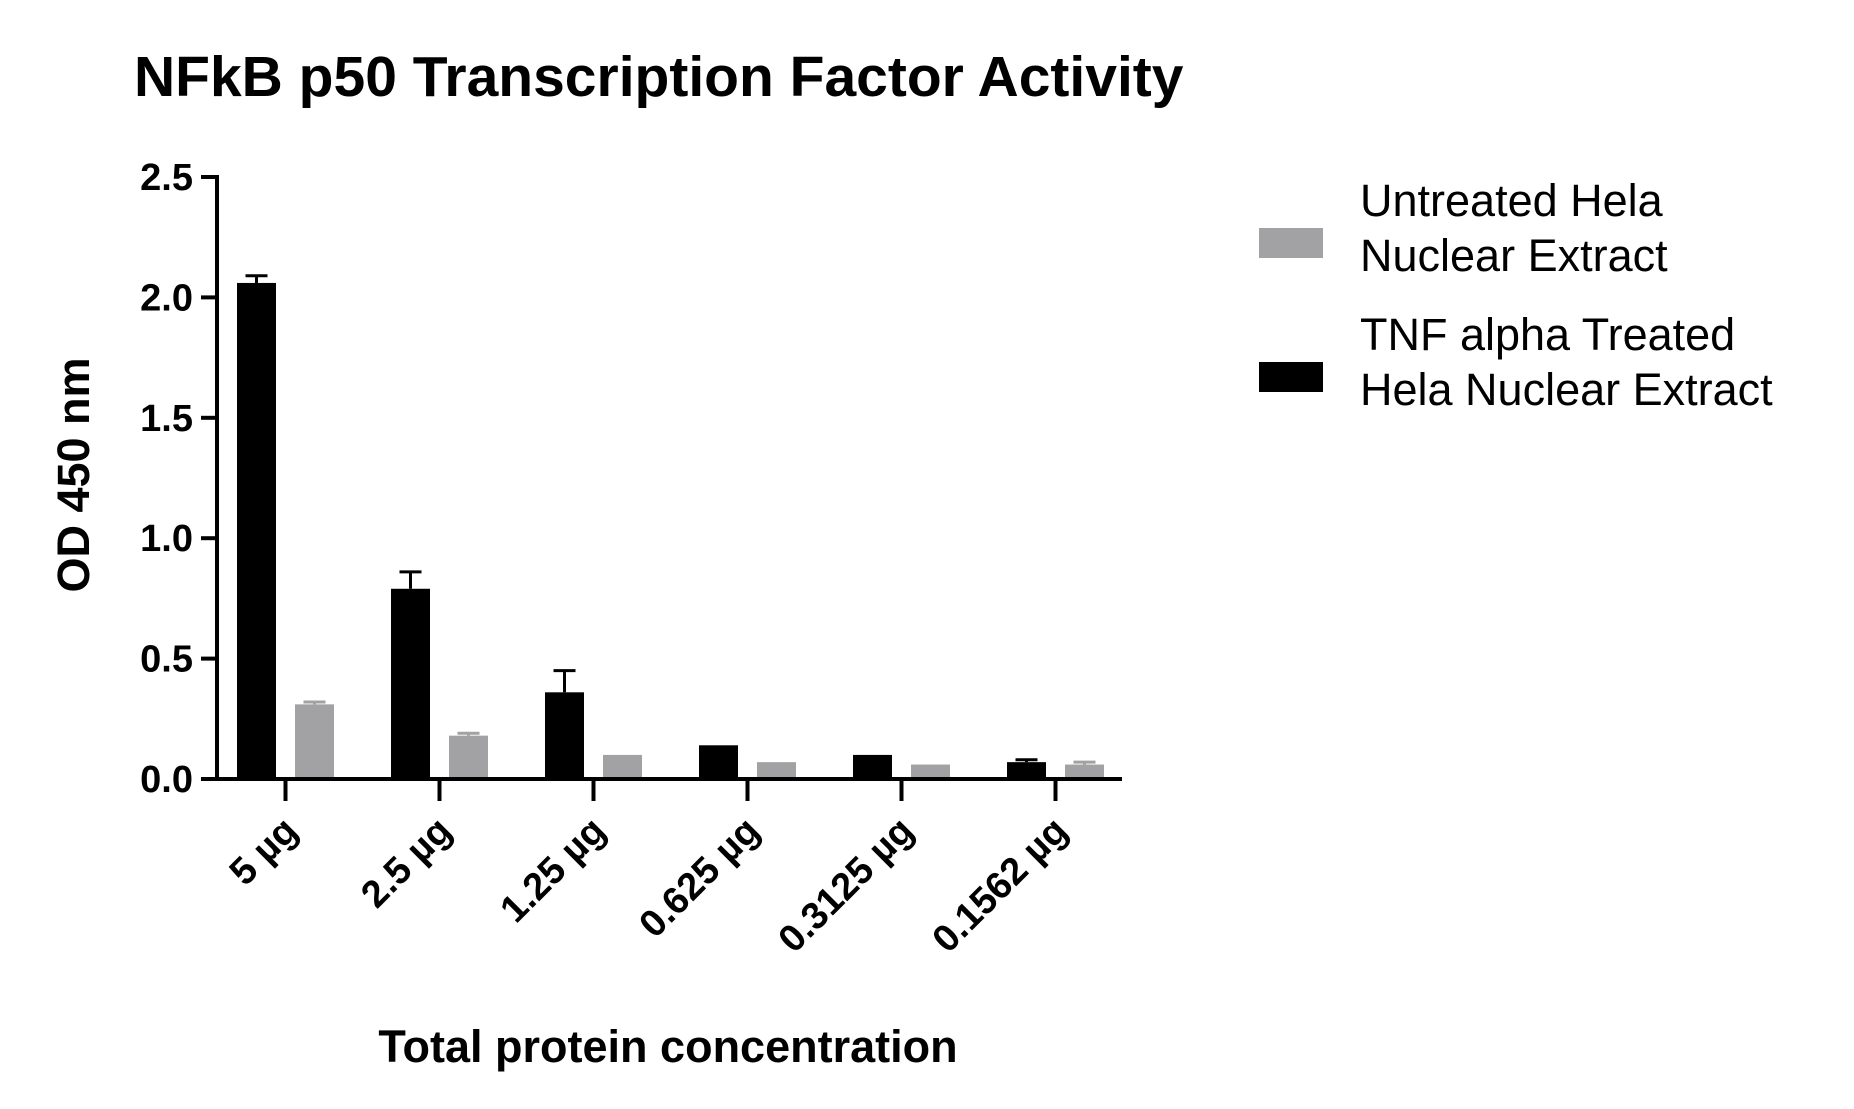  Describe the element at coordinates (659, 77) in the screenshot. I see `chart-title: NFkB p50 Transcription Factor Activity` at that location.